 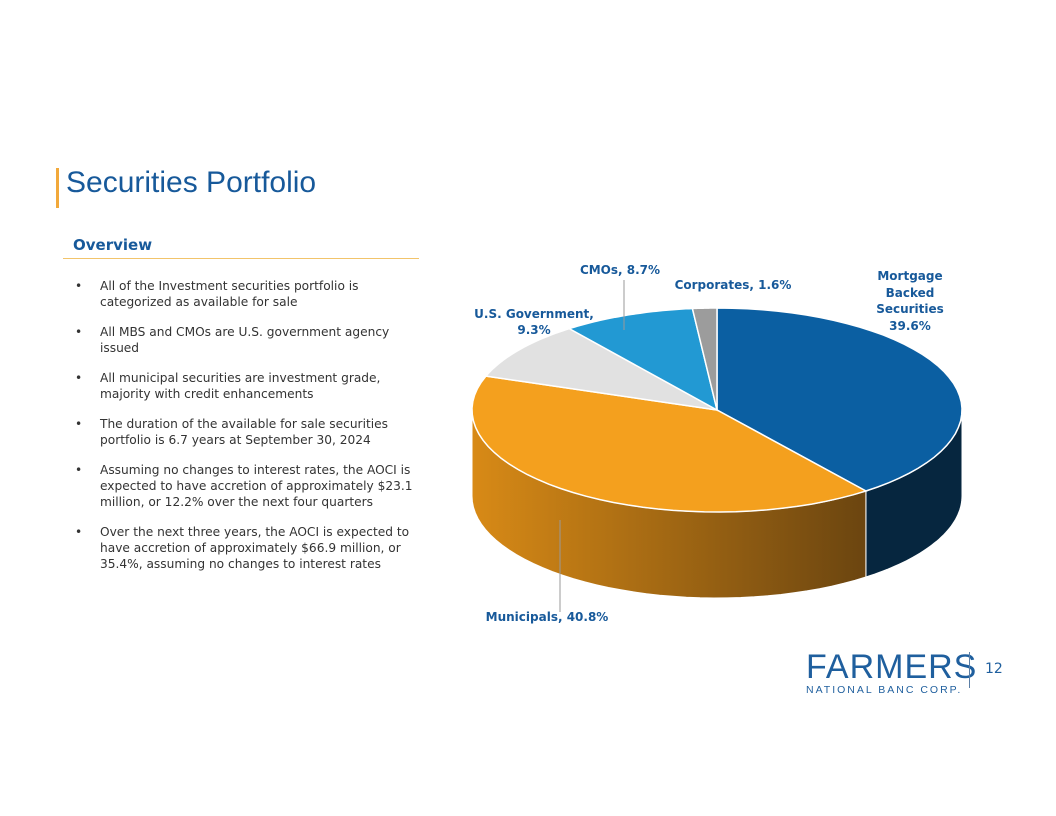 What do you see at coordinates (910, 326) in the screenshot?
I see `data-label: 39.6%` at bounding box center [910, 326].